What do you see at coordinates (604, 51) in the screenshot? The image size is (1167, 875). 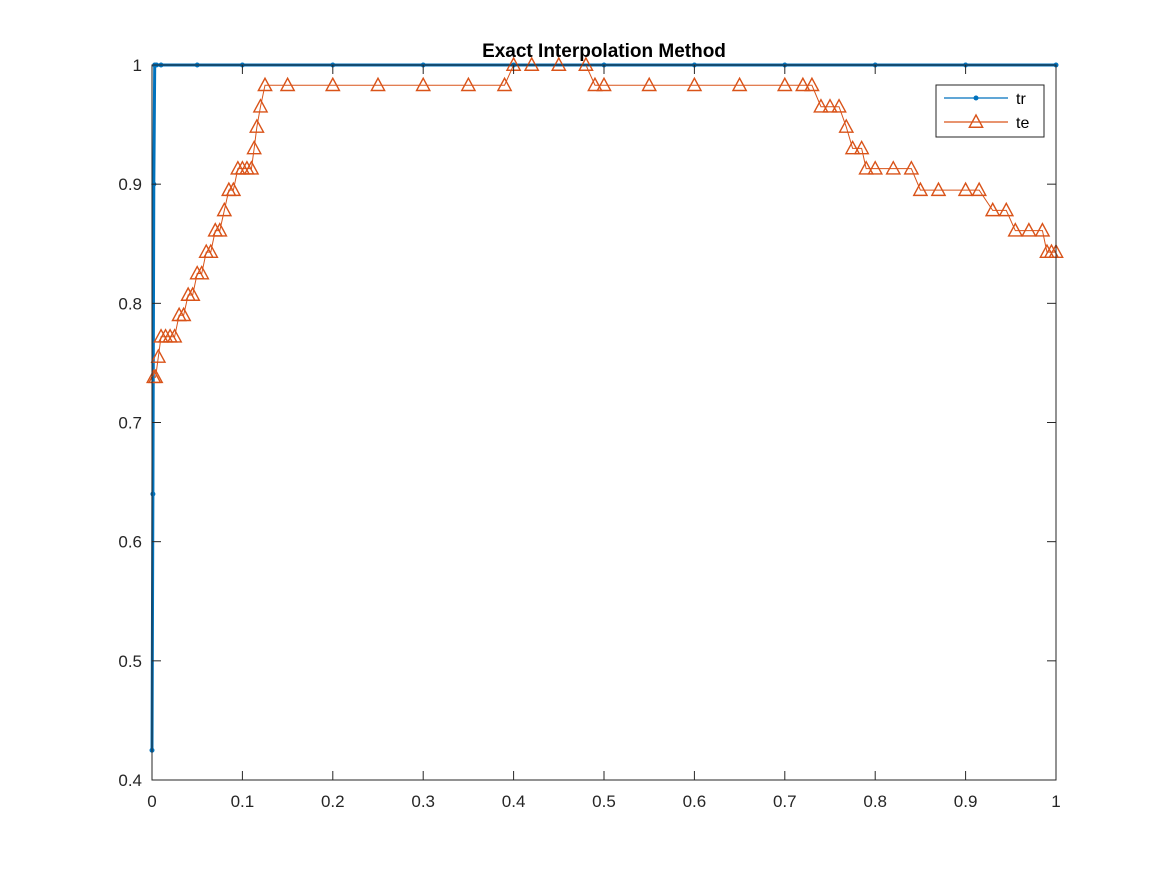 I see `chart-title: Exact Interpolation Method` at bounding box center [604, 51].